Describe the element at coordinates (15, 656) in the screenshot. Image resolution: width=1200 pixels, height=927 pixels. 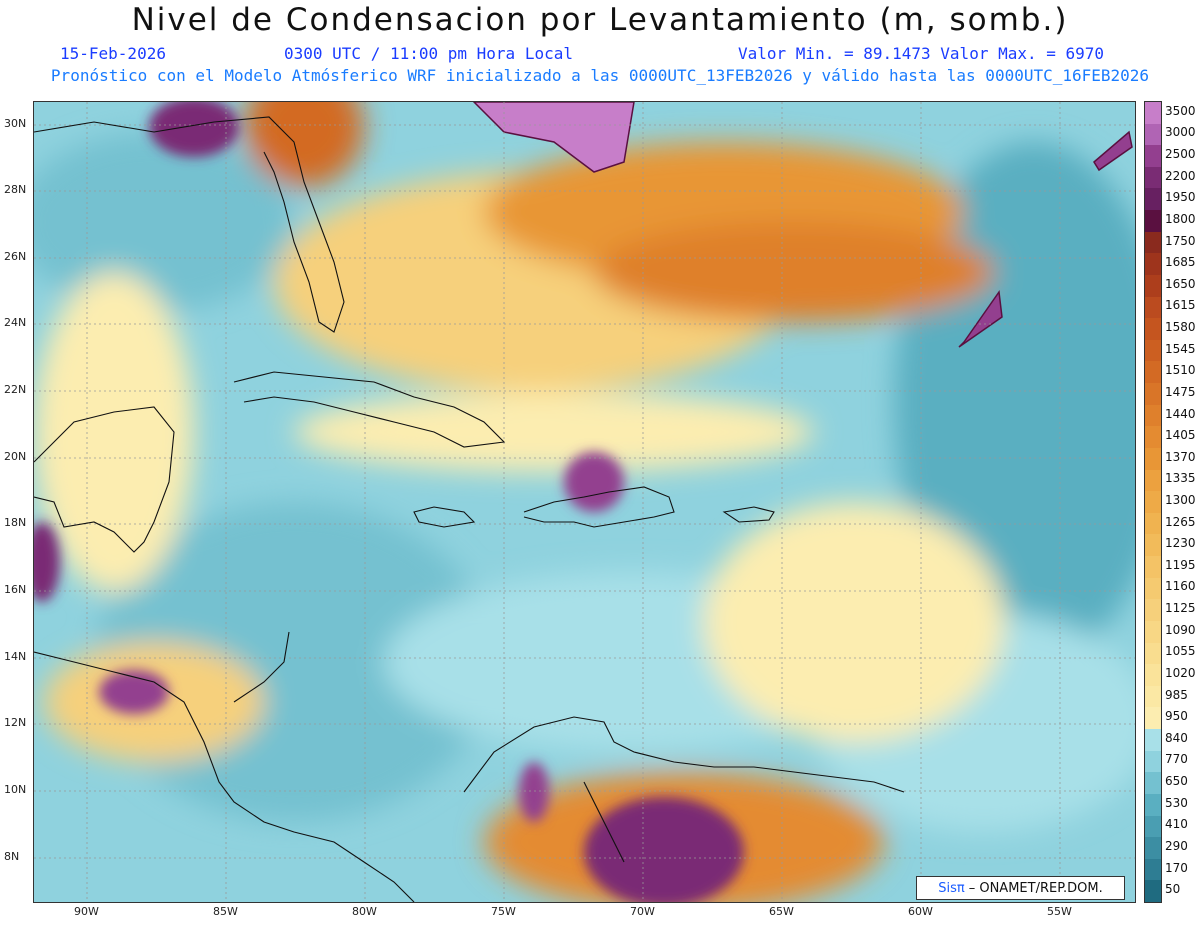
I see `lat-label: 14N` at that location.